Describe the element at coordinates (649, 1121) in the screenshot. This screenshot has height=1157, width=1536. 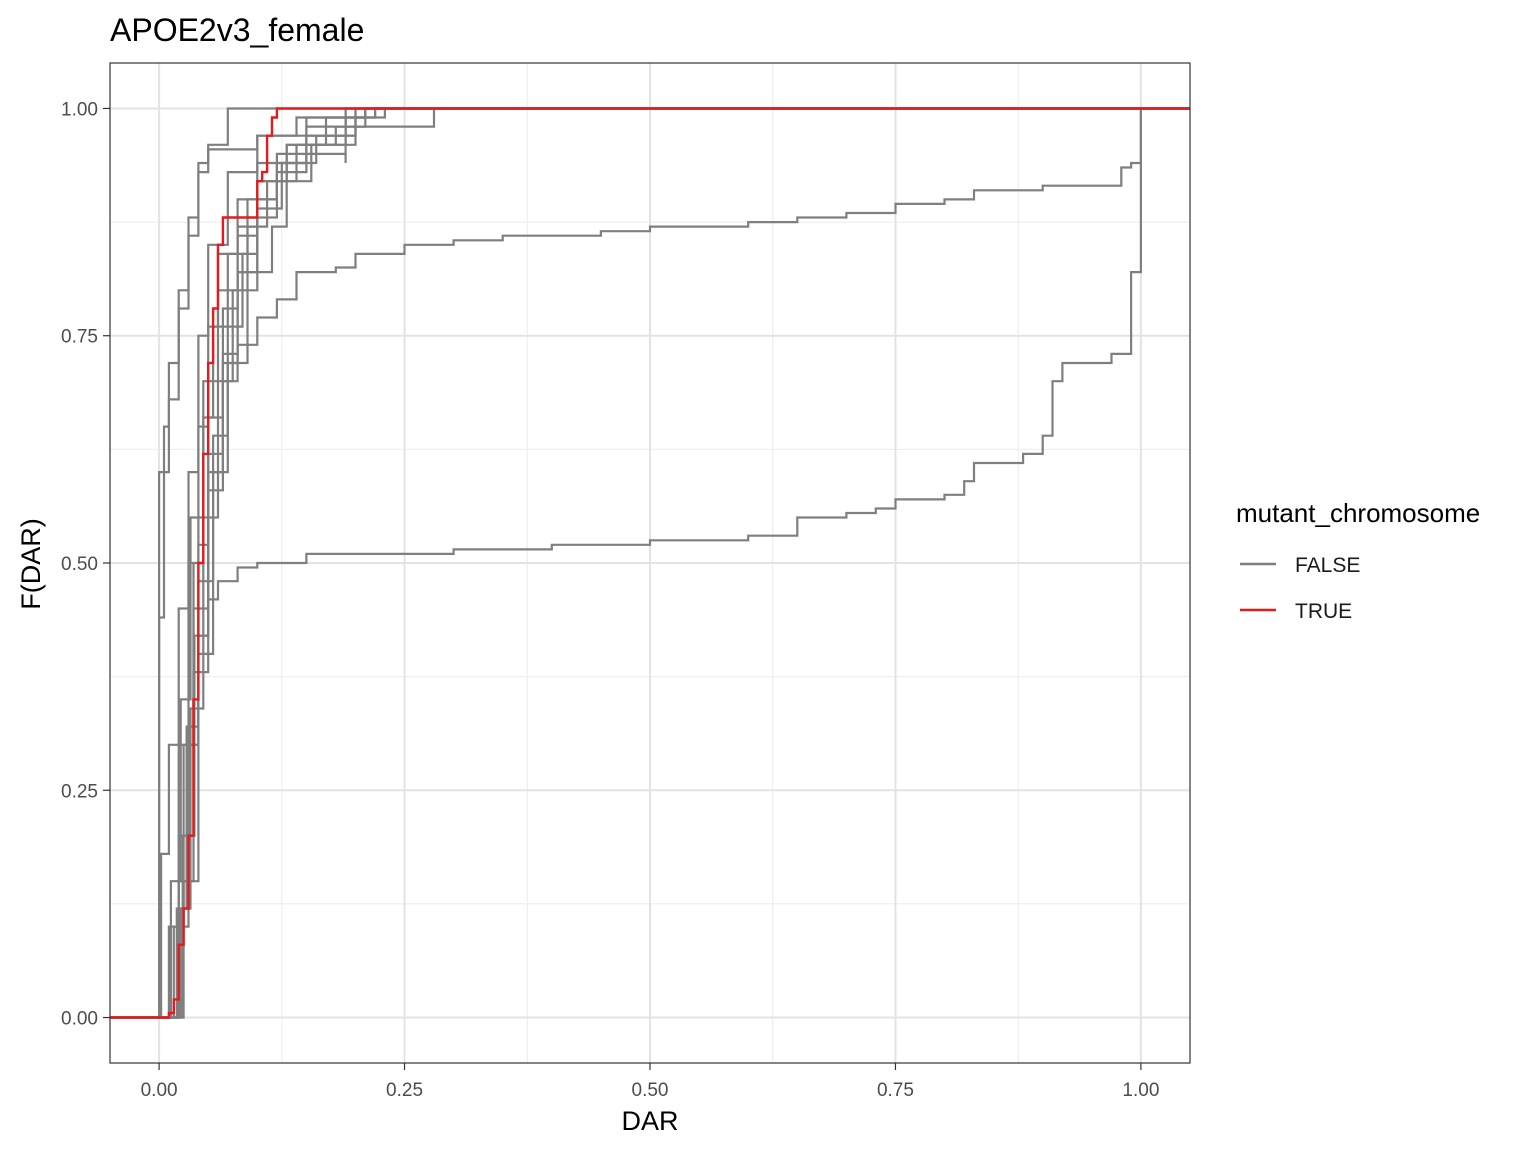
I see `x-axis-title: DAR` at that location.